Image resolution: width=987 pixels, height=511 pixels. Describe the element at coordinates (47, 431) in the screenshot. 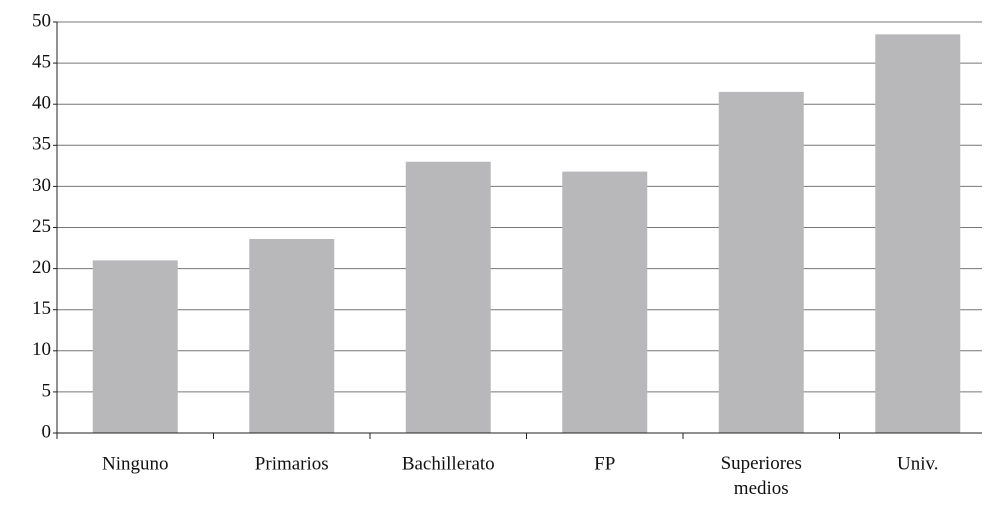

I see `y-tick-label: 0` at that location.